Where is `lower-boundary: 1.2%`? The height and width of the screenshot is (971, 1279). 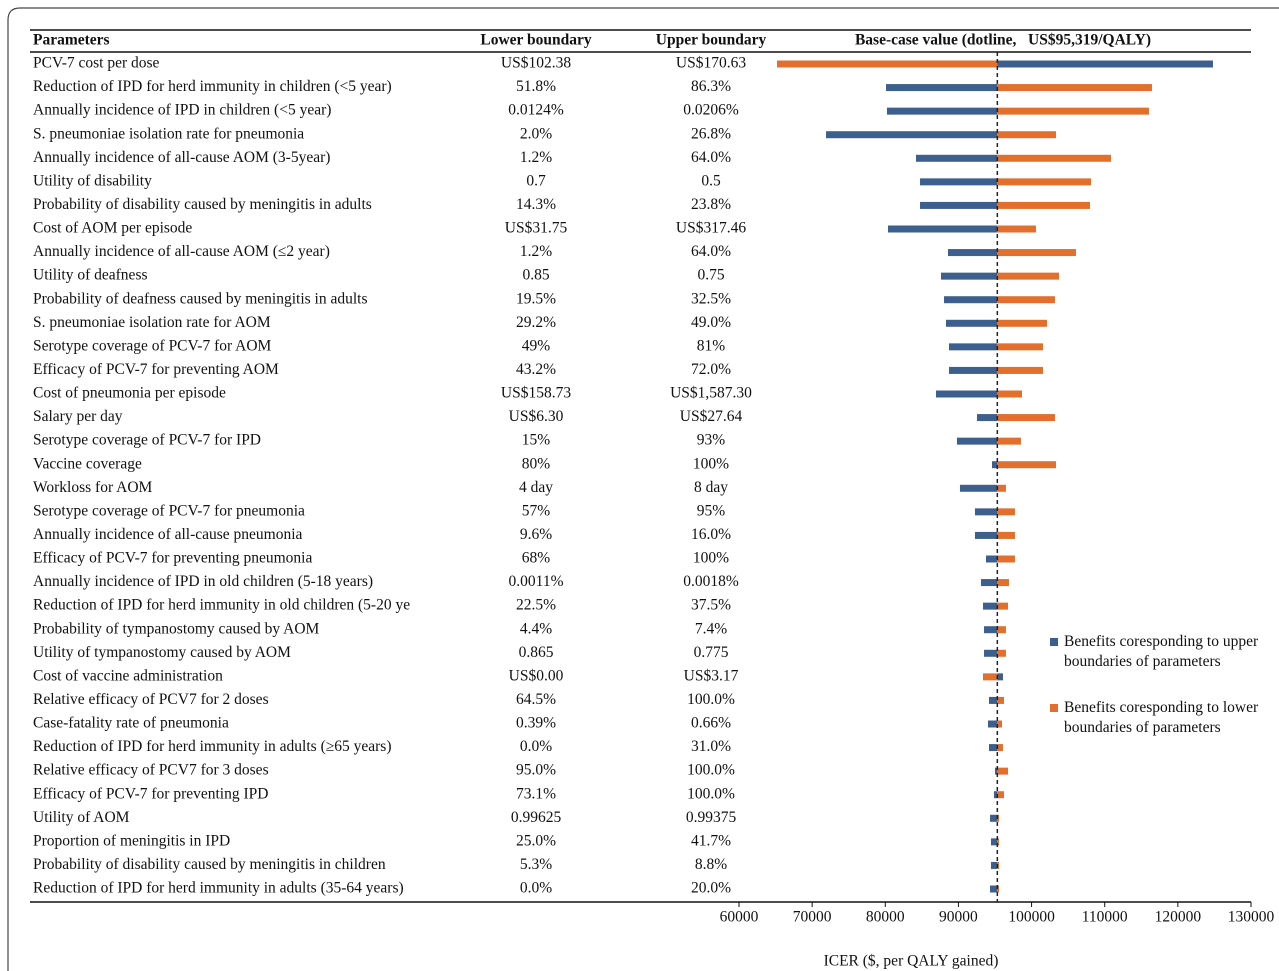
lower-boundary: 1.2% is located at coordinates (536, 157).